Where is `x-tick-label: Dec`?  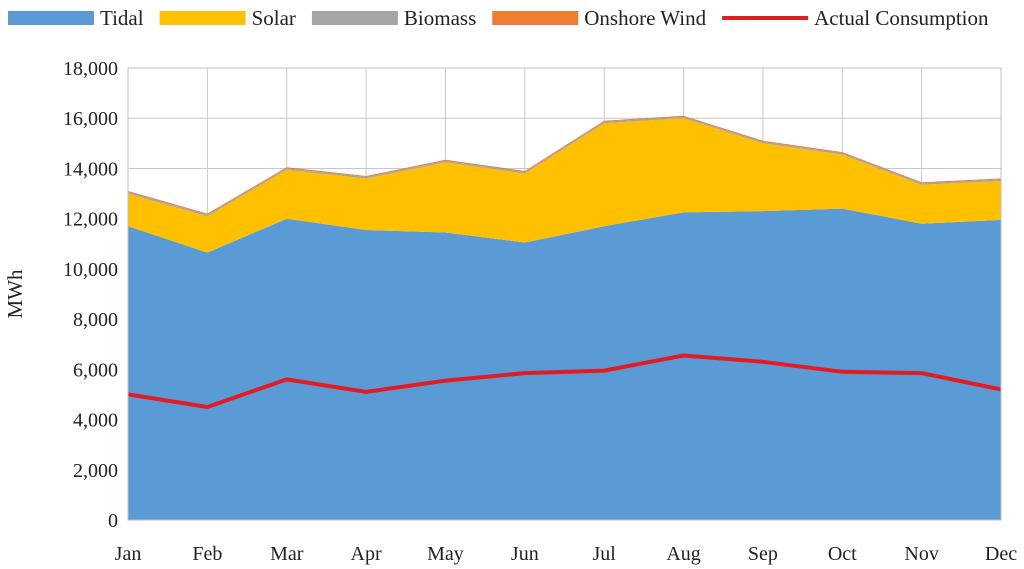 x-tick-label: Dec is located at coordinates (1001, 554).